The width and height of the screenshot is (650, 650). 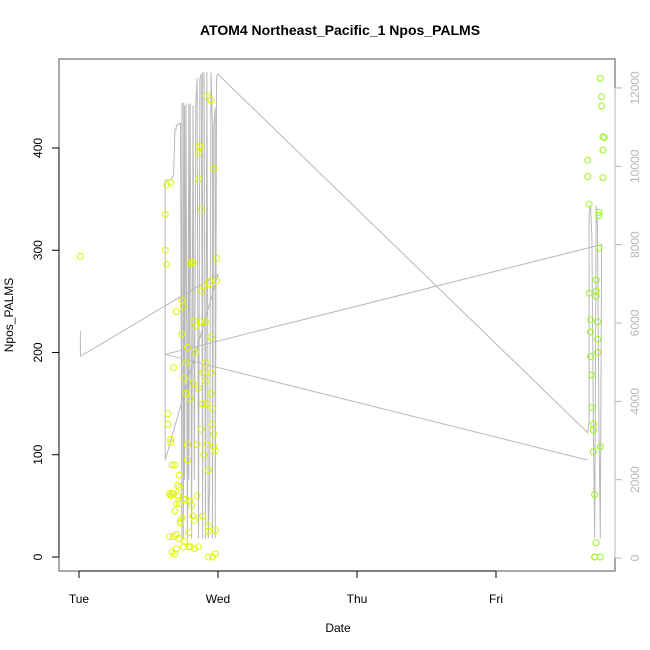 What do you see at coordinates (635, 244) in the screenshot?
I see `right-axis-tick-label: 8000` at bounding box center [635, 244].